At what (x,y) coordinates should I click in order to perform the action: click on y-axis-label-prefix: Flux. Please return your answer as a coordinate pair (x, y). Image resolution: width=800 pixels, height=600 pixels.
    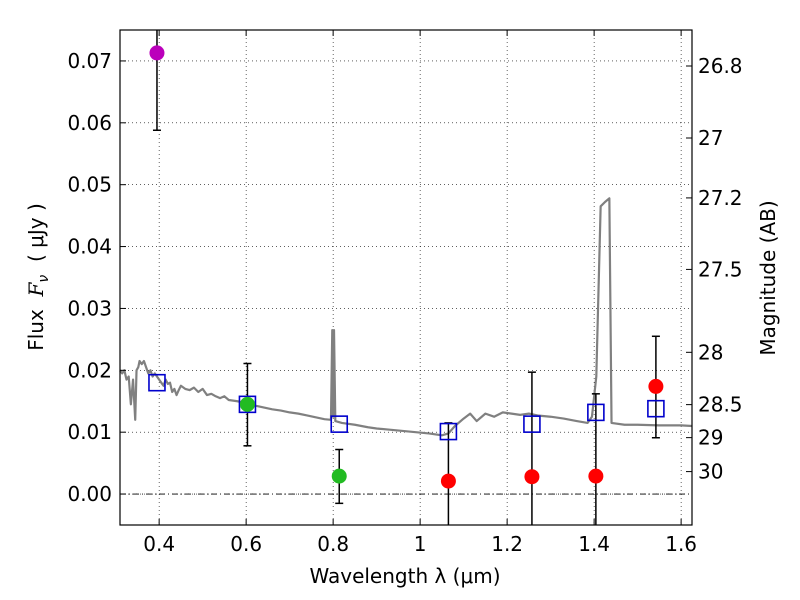
    Looking at the image, I should click on (36, 323).